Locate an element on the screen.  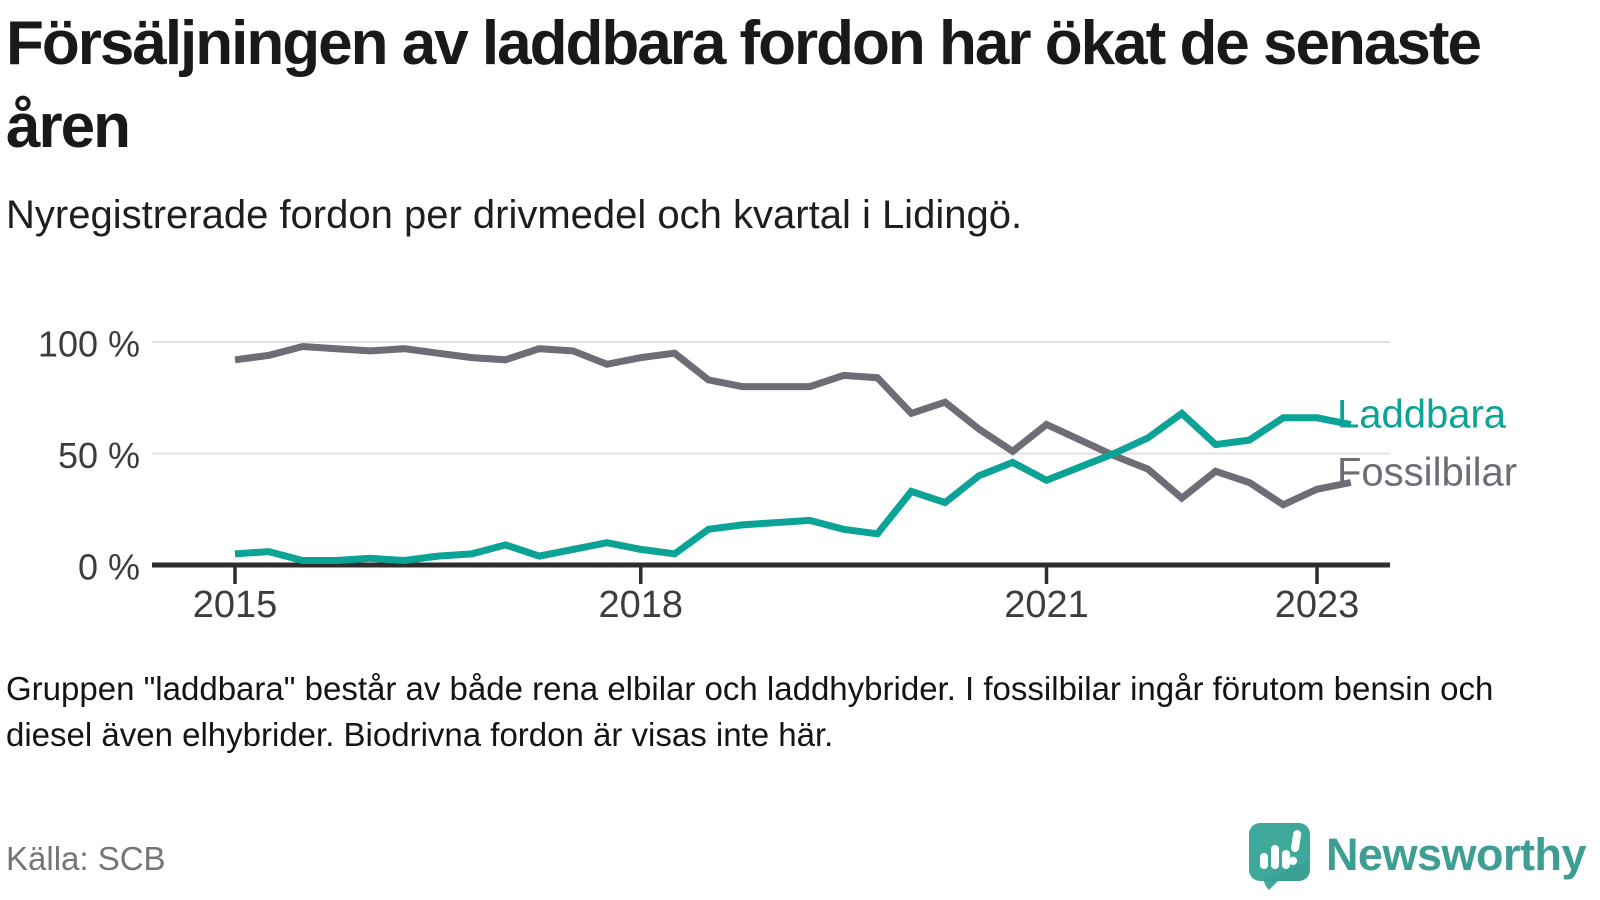
series-label-fossilbilar: Fossilbilar is located at coordinates (1427, 472).